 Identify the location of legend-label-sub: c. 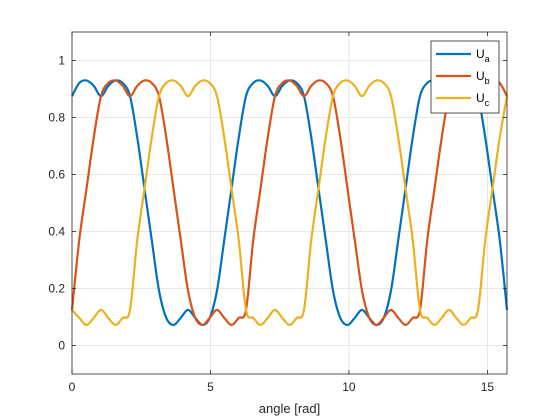
(487, 103).